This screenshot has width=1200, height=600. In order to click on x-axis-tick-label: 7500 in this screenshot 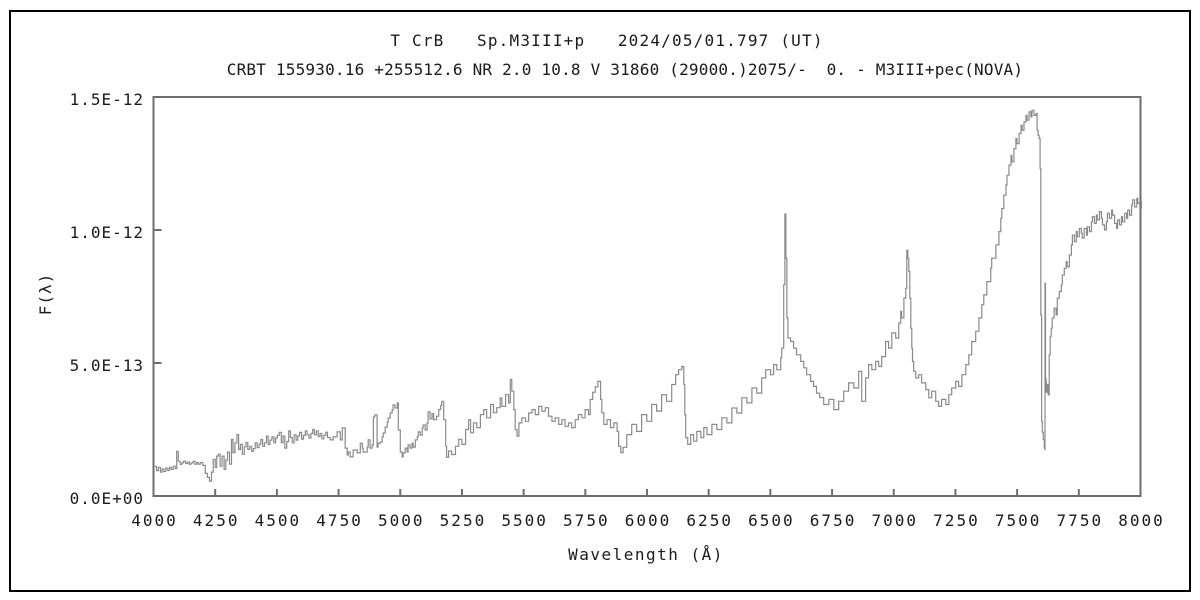, I will do `click(1018, 520)`.